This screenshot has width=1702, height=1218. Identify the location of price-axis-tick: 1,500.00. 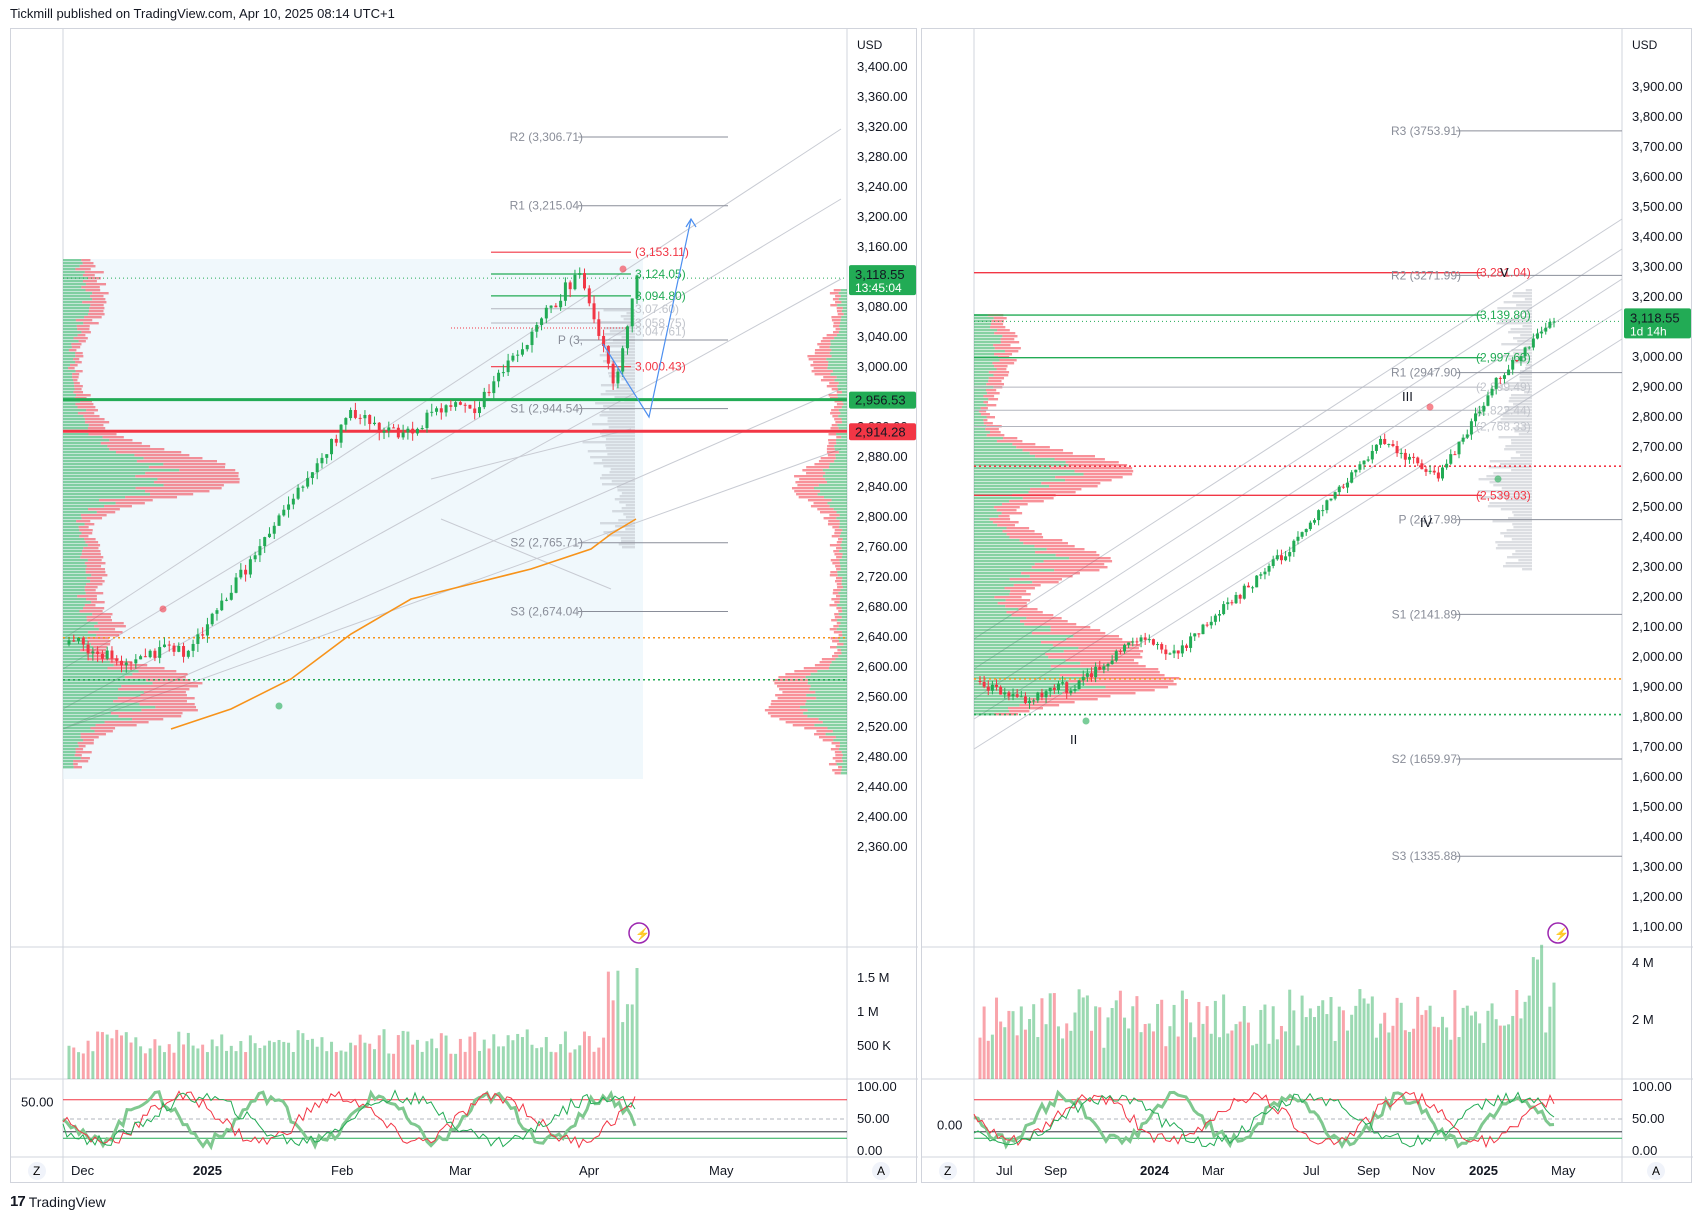
(1657, 806).